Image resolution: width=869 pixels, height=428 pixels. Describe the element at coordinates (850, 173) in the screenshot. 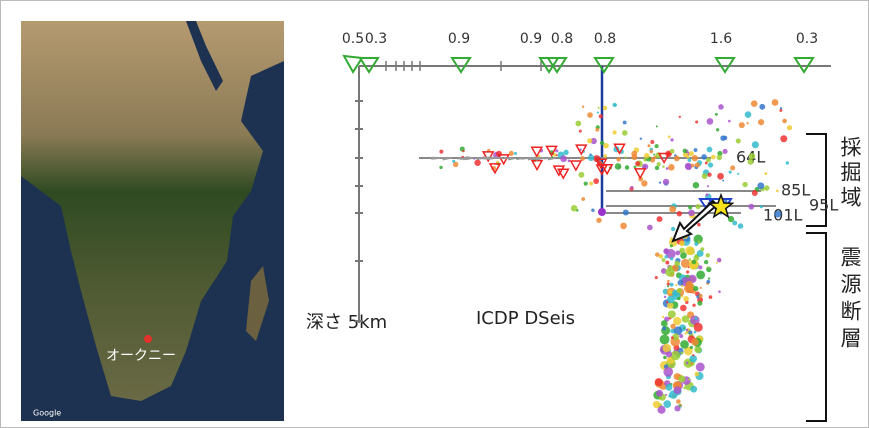

I see `zone-label: 採掘域` at that location.